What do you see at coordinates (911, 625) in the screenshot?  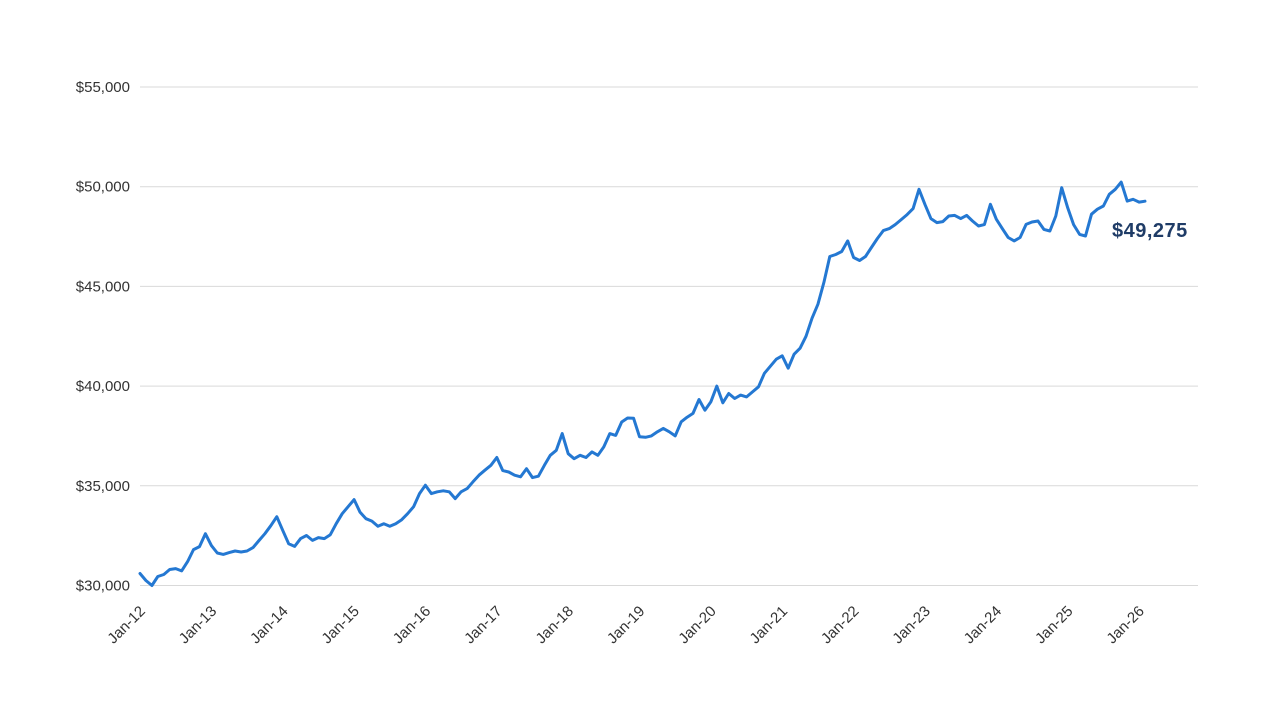 I see `x-axis-tick-label: Jan-23` at bounding box center [911, 625].